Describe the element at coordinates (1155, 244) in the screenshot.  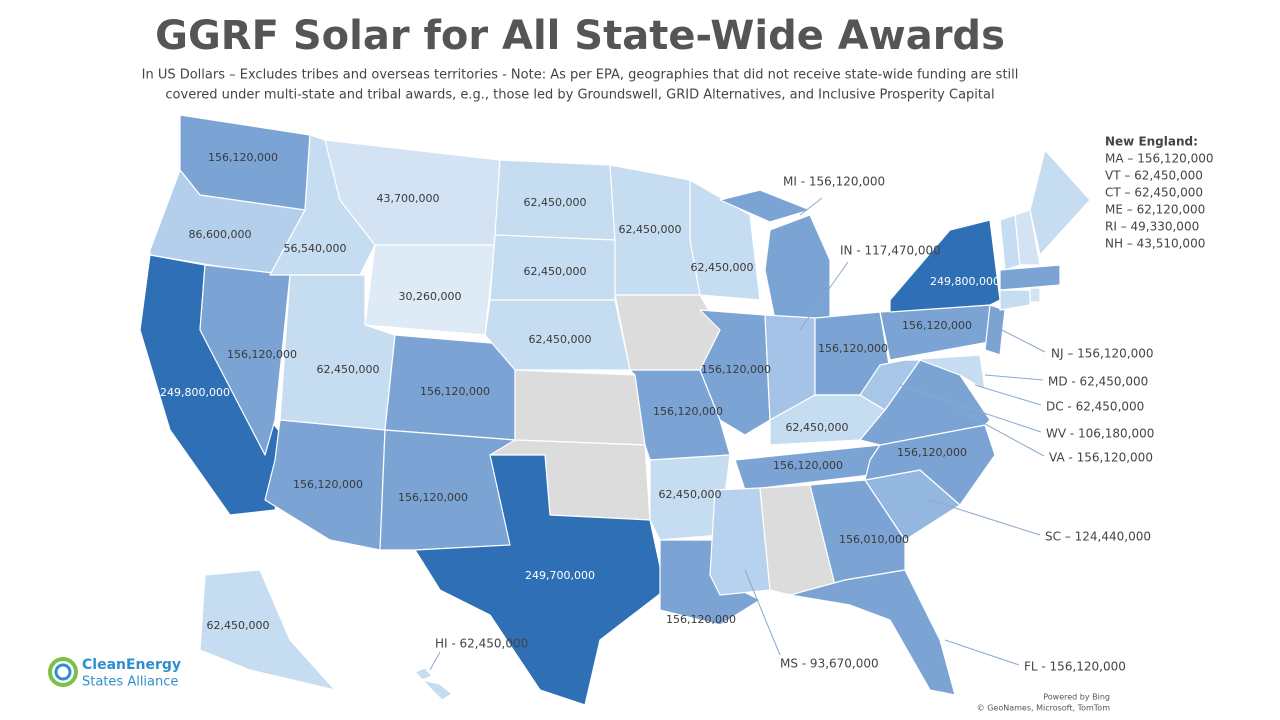
I see `new-england-item: NH – 43,510,000` at that location.